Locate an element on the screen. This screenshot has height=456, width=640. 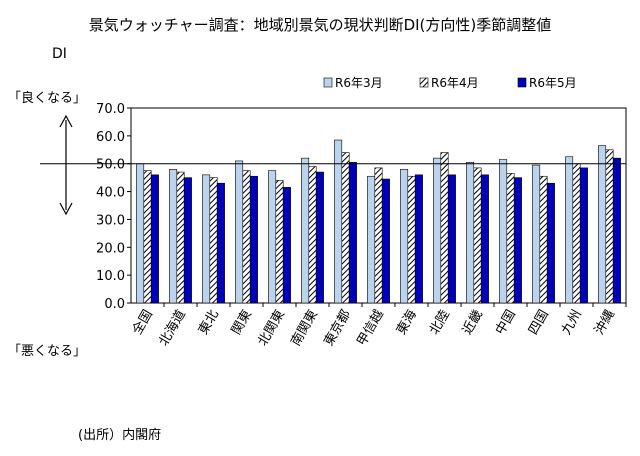
source-note: (出所）内閣府 is located at coordinates (120, 435).